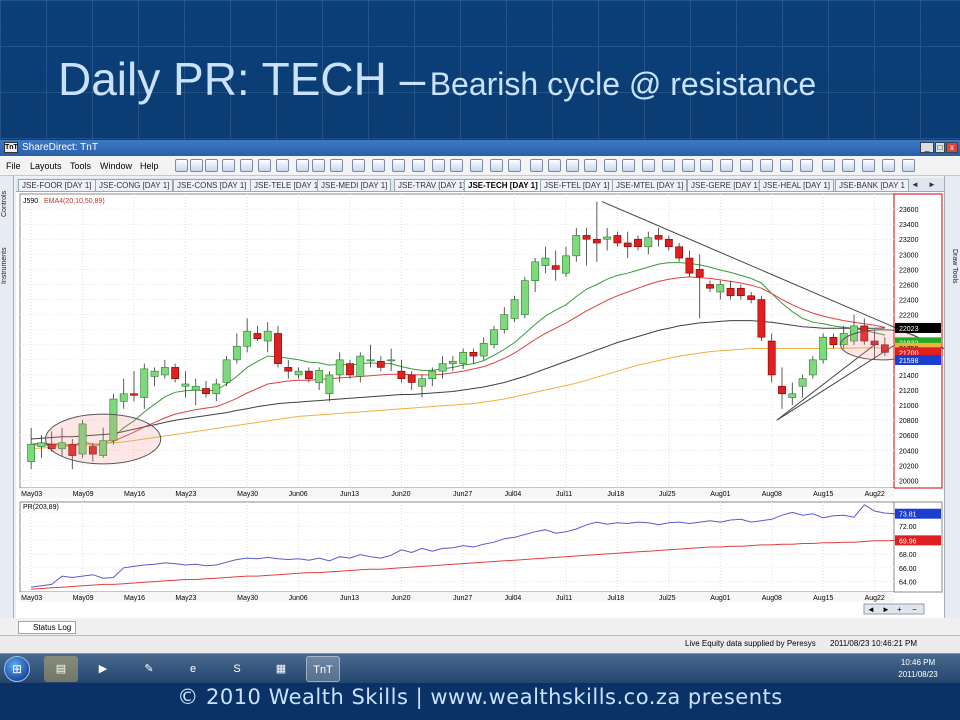 This screenshot has width=960, height=720. Describe the element at coordinates (47, 627) in the screenshot. I see `status-log-tab: Status Log` at that location.